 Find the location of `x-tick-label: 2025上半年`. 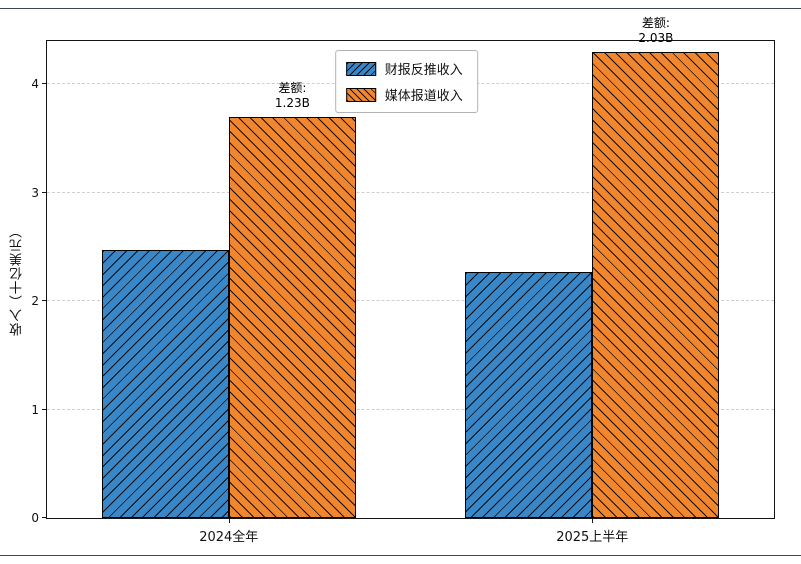

x-tick-label: 2025上半年 is located at coordinates (592, 537).